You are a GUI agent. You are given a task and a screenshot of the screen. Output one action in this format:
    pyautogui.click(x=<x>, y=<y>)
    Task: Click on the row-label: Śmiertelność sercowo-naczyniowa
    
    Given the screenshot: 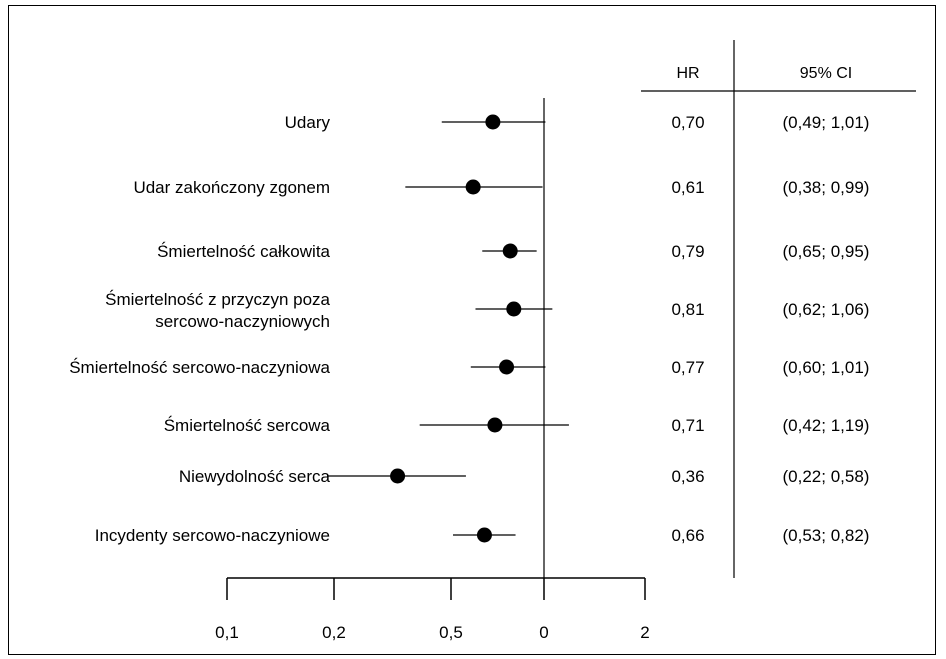 What is the action you would take?
    pyautogui.click(x=199, y=367)
    